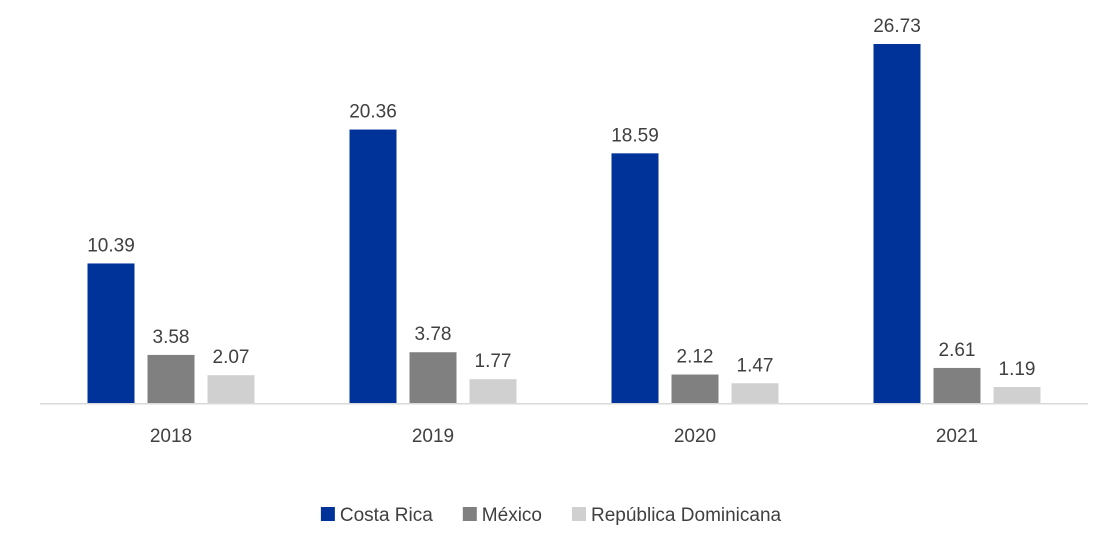 The image size is (1102, 533). I want to click on data-label: 2.61, so click(957, 350).